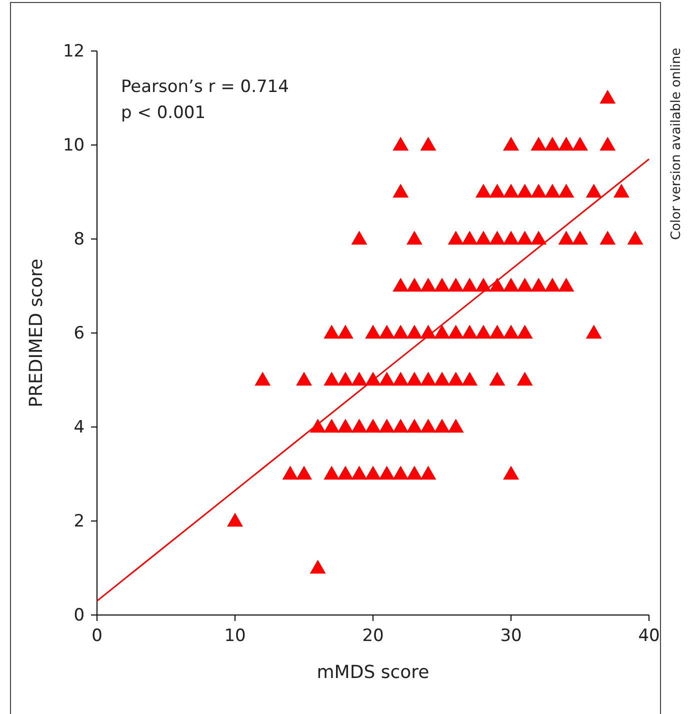 The image size is (691, 714). What do you see at coordinates (79, 427) in the screenshot?
I see `y-tick-label: 4` at bounding box center [79, 427].